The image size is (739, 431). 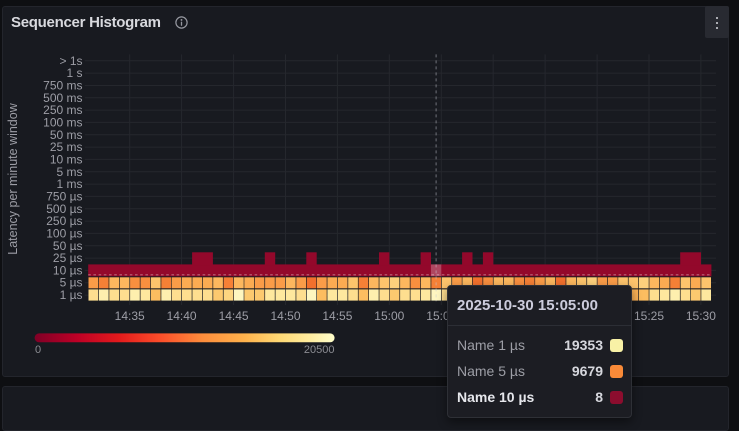 What do you see at coordinates (62, 86) in the screenshot?
I see `svg-text: 750 ms` at bounding box center [62, 86].